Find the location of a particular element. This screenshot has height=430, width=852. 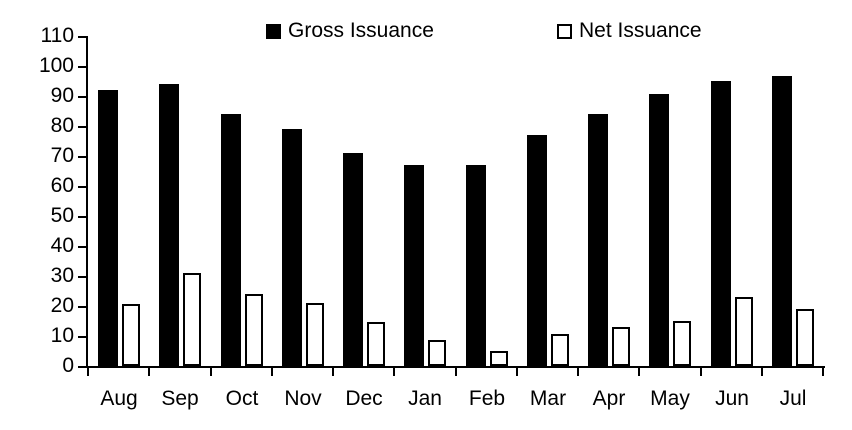

x-tick-label-feb: Feb is located at coordinates (487, 398).